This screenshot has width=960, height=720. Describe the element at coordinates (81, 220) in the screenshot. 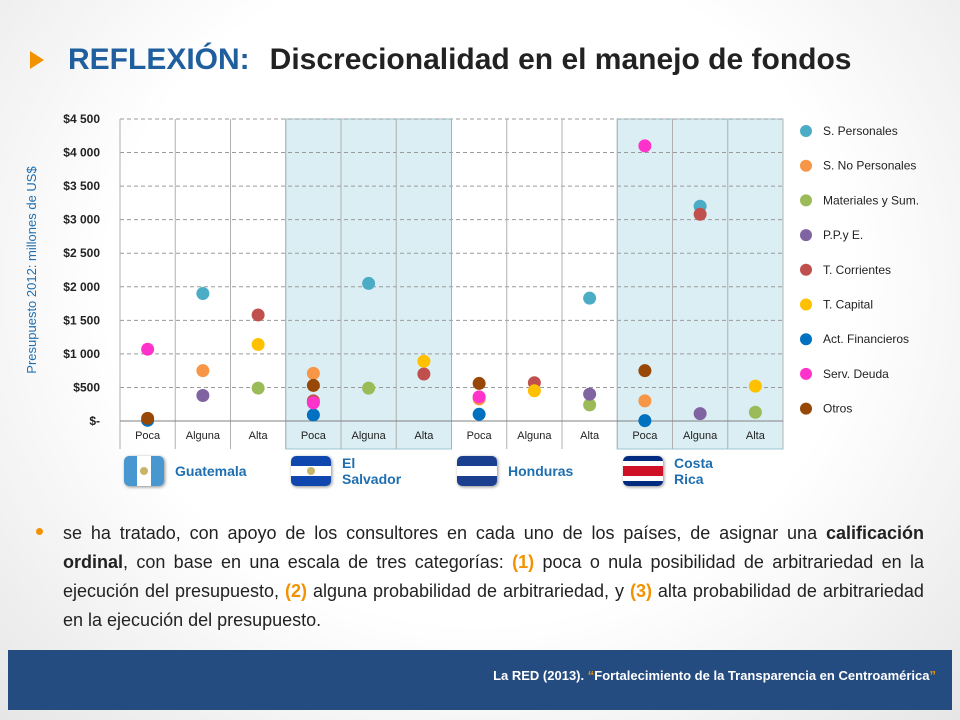

I see `y-tick-label: $3 000` at that location.